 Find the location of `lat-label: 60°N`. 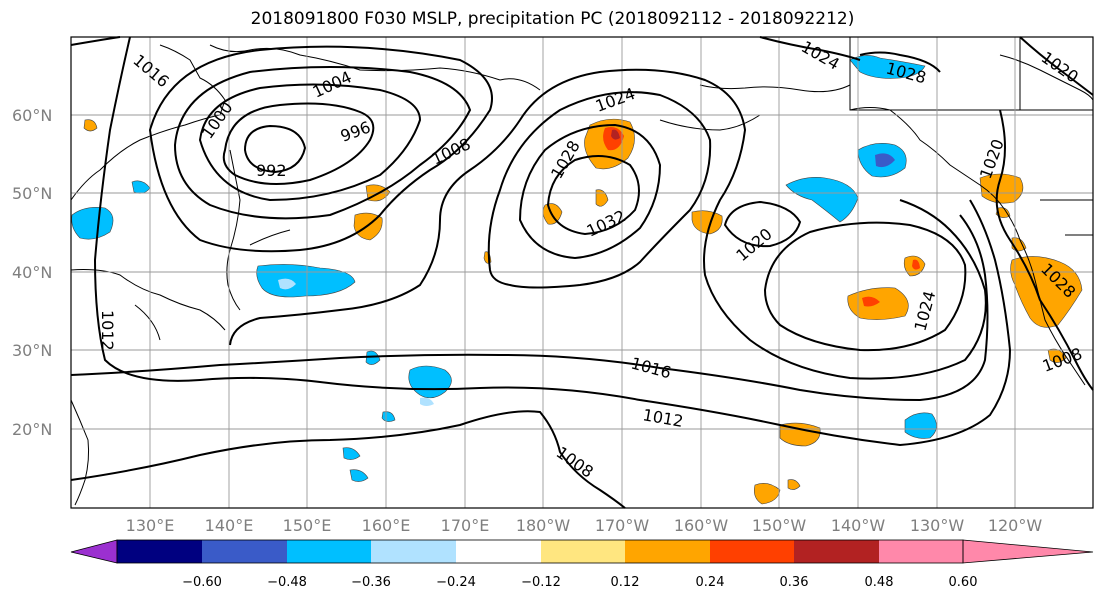

lat-label: 60°N is located at coordinates (32, 115).